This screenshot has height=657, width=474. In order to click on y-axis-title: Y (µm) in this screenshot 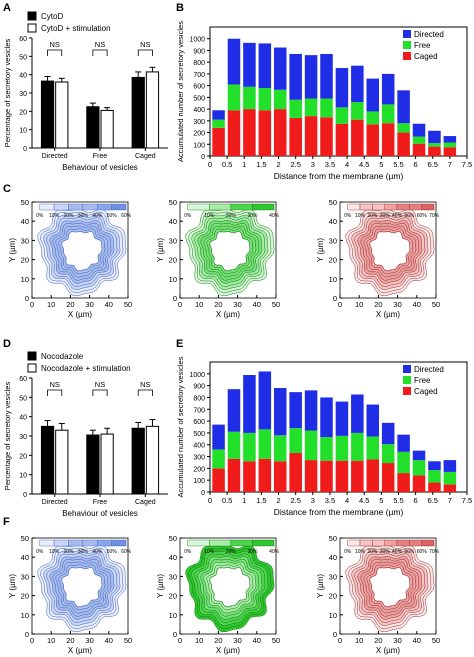, I will do `click(320, 586)`.